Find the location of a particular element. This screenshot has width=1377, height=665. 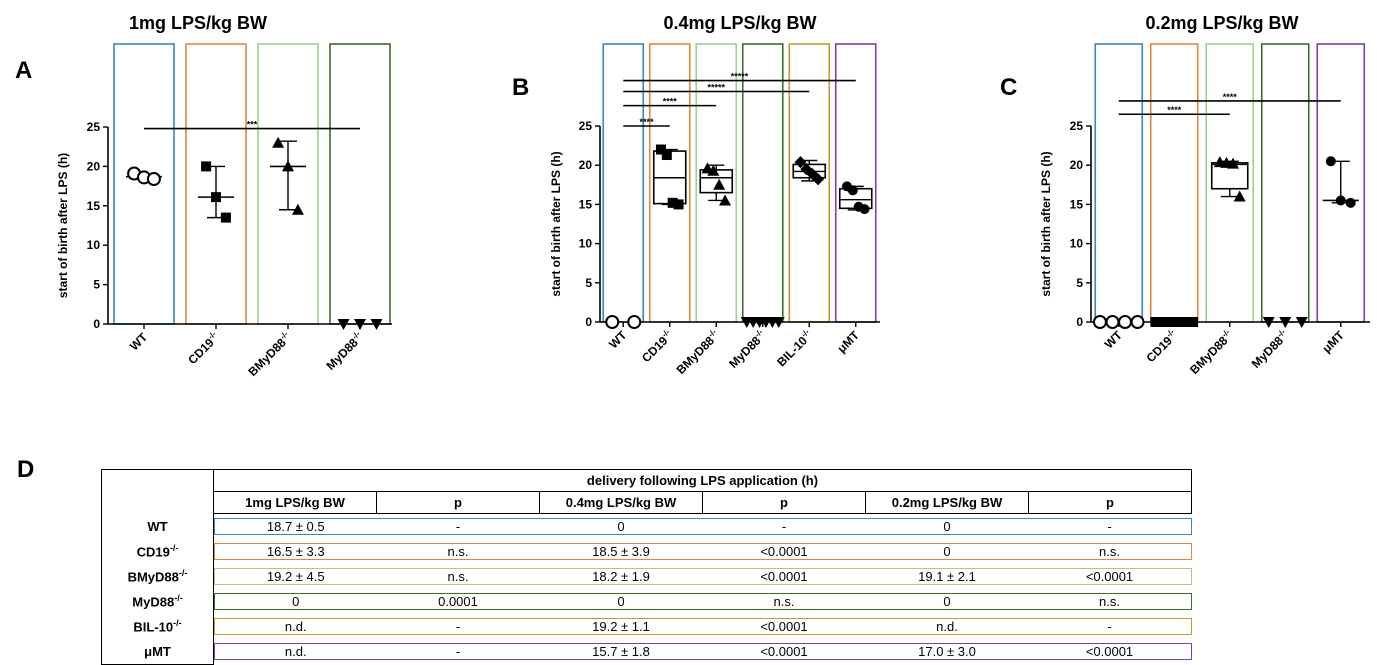

table-column-header: p is located at coordinates (458, 502).